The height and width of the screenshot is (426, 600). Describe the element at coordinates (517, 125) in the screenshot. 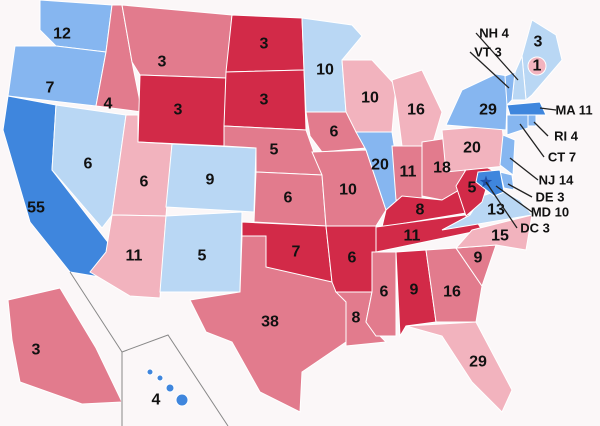

I see `state-ct` at that location.